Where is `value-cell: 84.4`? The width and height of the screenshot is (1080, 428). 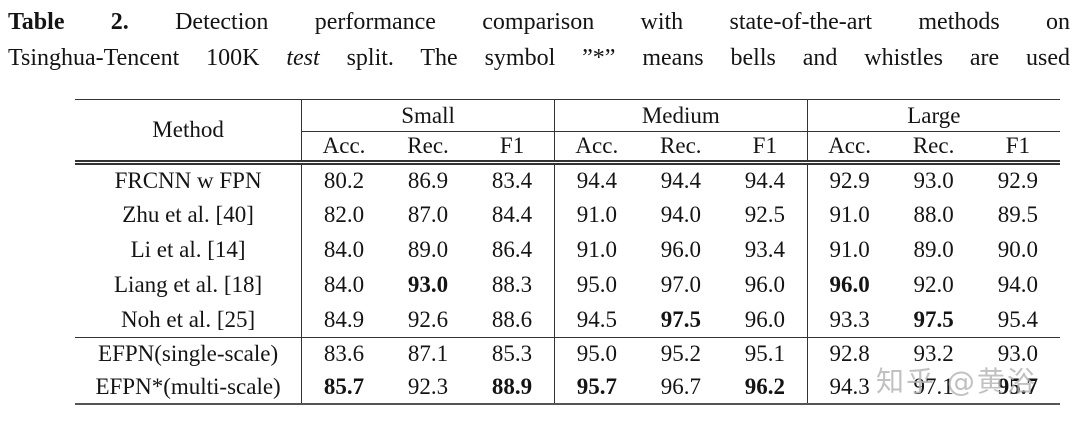
value-cell: 84.4 is located at coordinates (512, 215).